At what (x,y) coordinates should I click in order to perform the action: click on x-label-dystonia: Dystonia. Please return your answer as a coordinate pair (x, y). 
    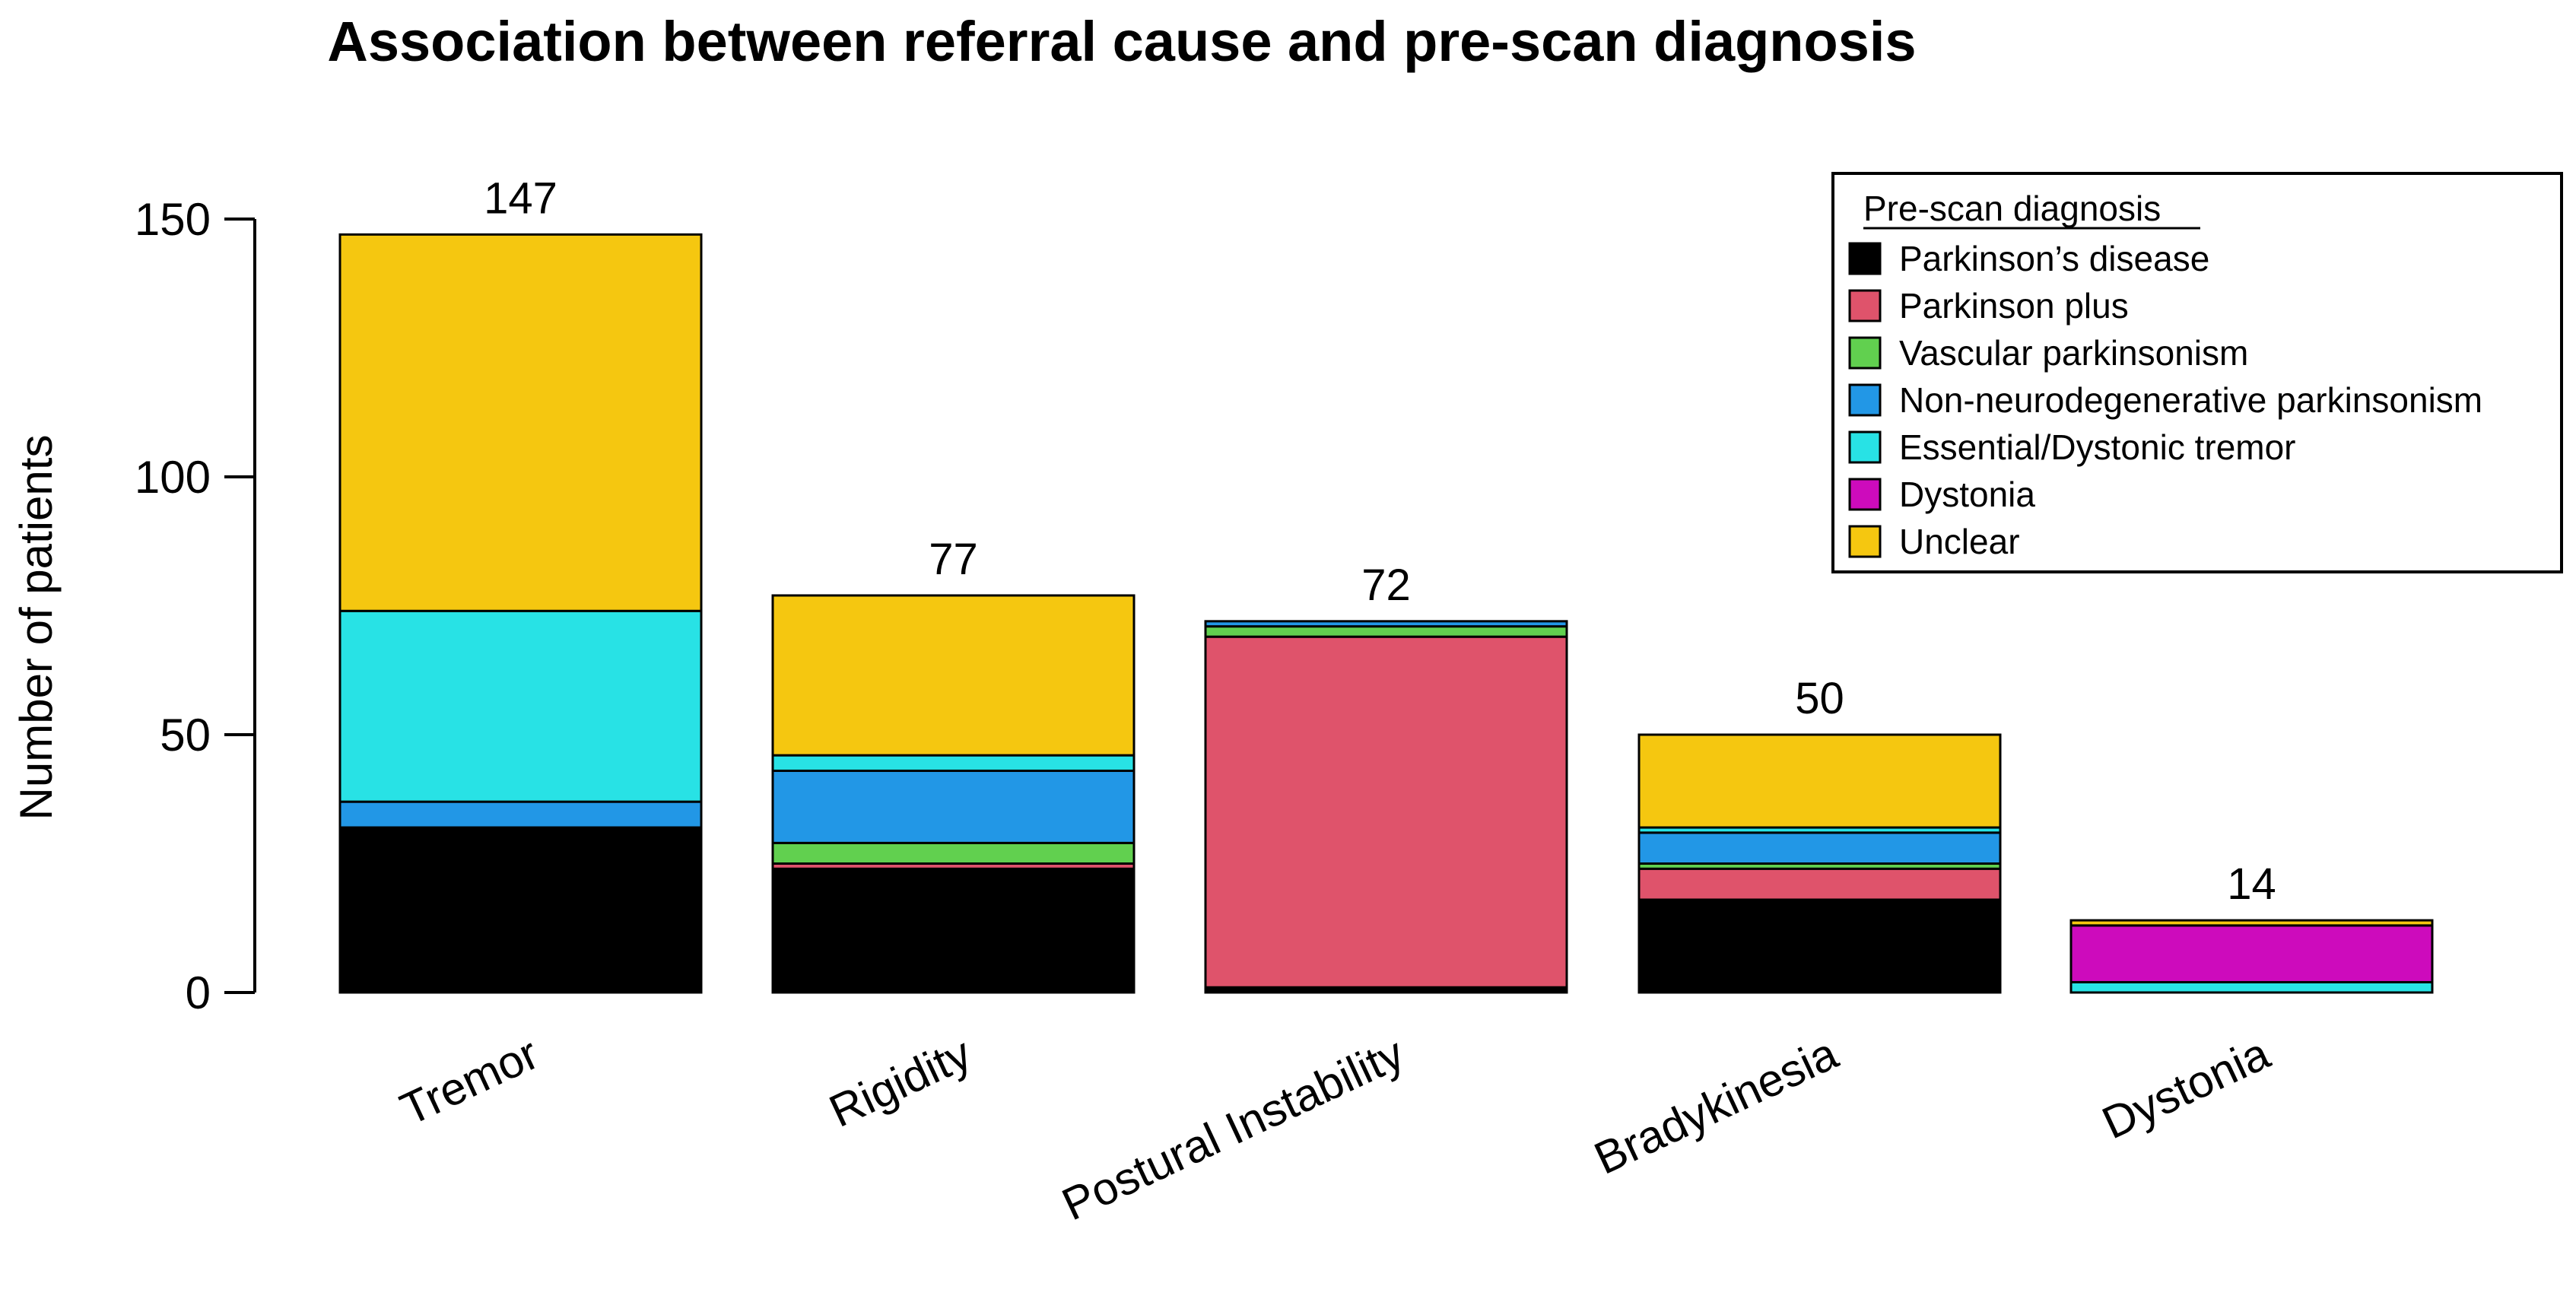
    Looking at the image, I should click on (2186, 1088).